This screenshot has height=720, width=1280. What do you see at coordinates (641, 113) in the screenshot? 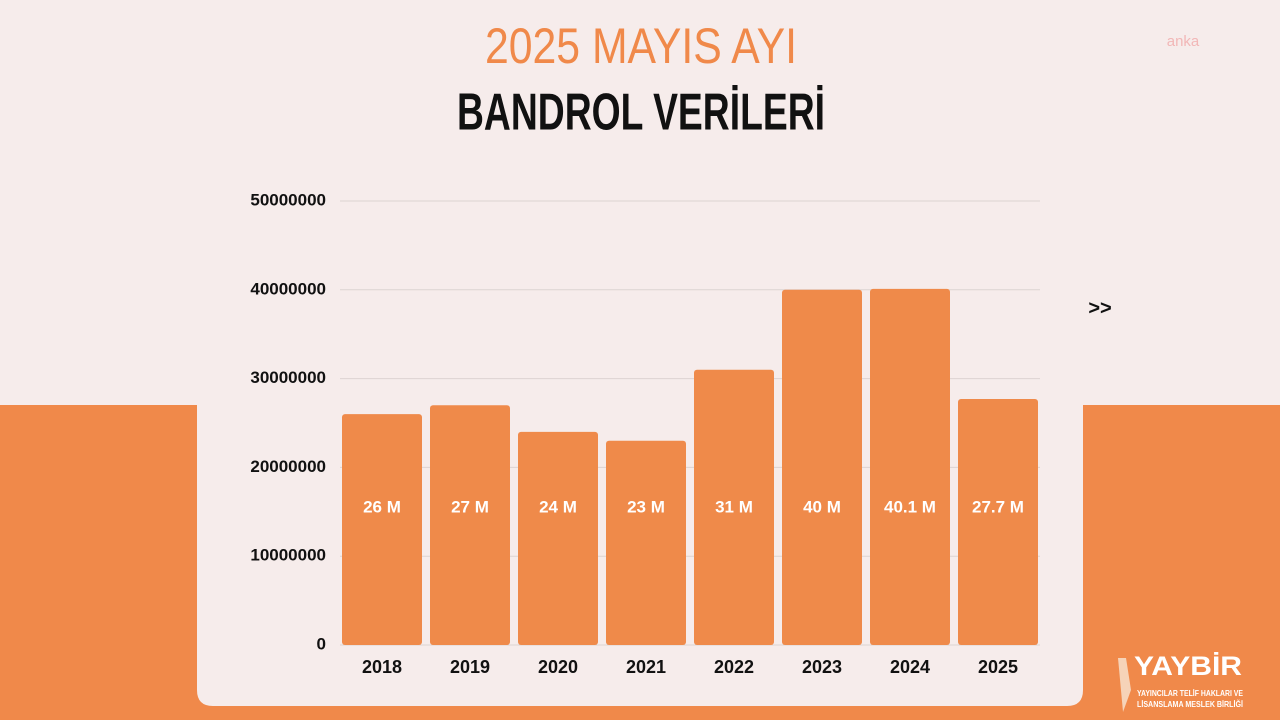
I see `chart-subtitle: BANDROL VERİLERİ` at bounding box center [641, 113].